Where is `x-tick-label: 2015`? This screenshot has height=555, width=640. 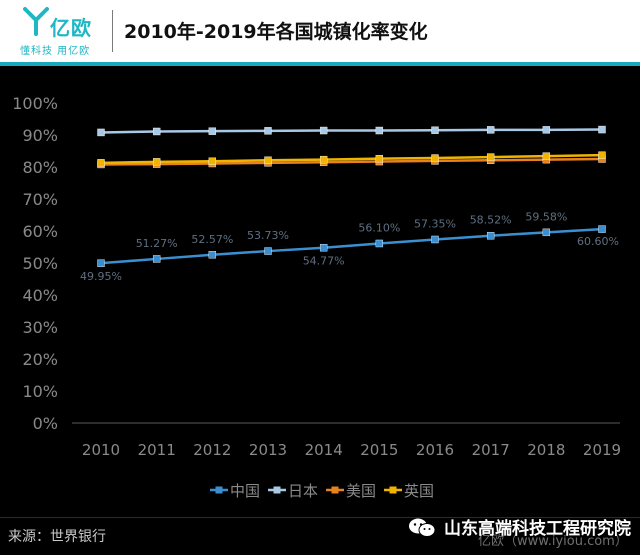 x-tick-label: 2015 is located at coordinates (379, 450).